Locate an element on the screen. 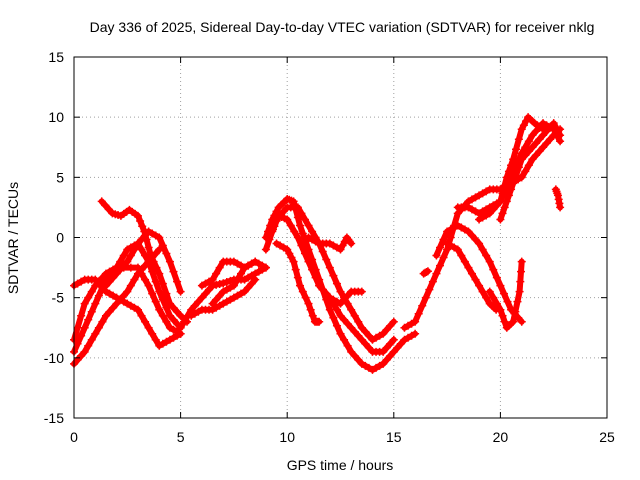  series-trail is located at coordinates (530, 171).